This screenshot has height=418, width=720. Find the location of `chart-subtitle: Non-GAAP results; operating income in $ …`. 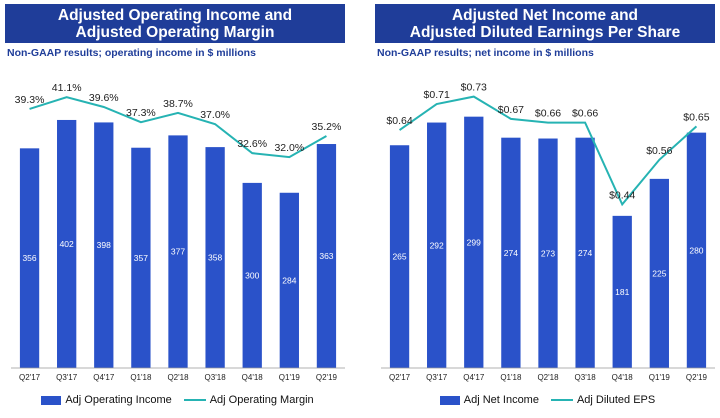

chart-subtitle: Non-GAAP results; operating income in $ … is located at coordinates (131, 53).